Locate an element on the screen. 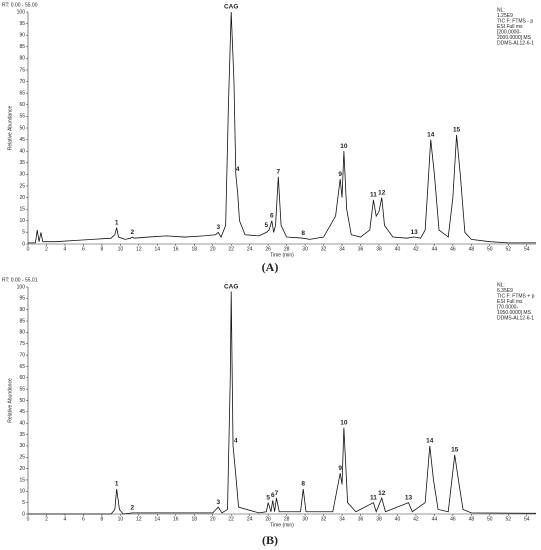 The width and height of the screenshot is (541, 550). y-tick-label: 85 is located at coordinates (22, 47).